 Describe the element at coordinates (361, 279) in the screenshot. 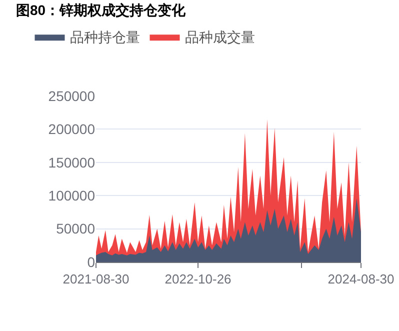

I see `x-tick-label: 2024-08-30` at that location.